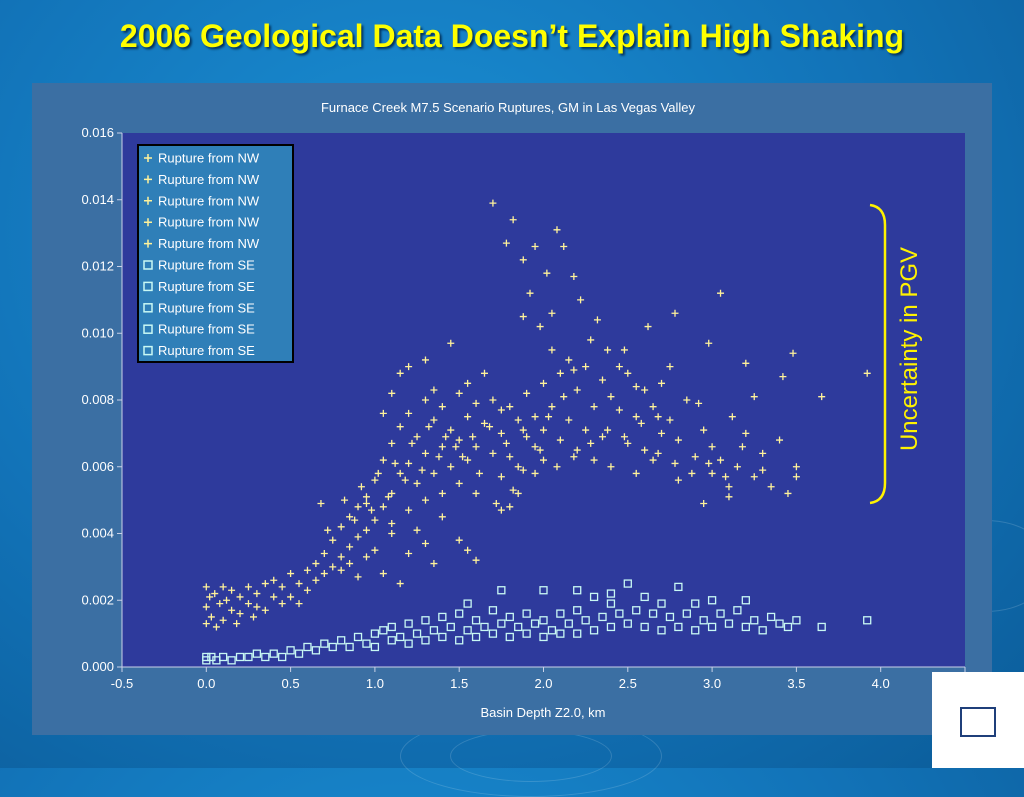  I want to click on uncertainty-annotation: Uncertainty in PGV, so click(909, 349).